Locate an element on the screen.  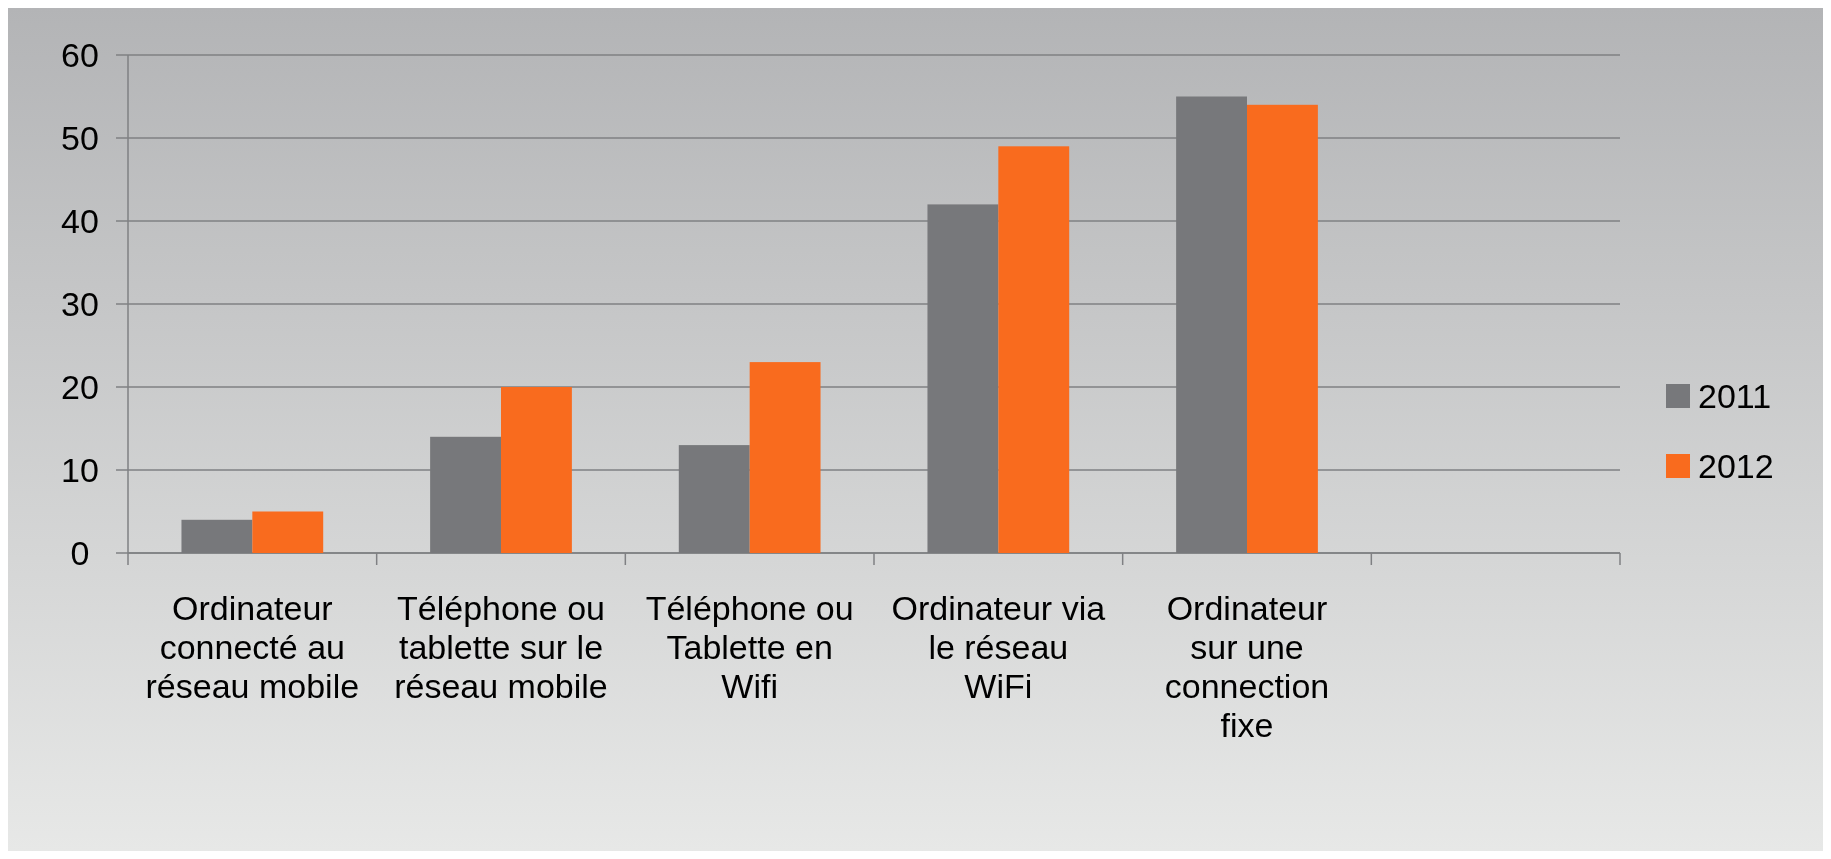
x-tick-label: Téléphone ou tablette sur le réseau mobile is located at coordinates (501, 647).